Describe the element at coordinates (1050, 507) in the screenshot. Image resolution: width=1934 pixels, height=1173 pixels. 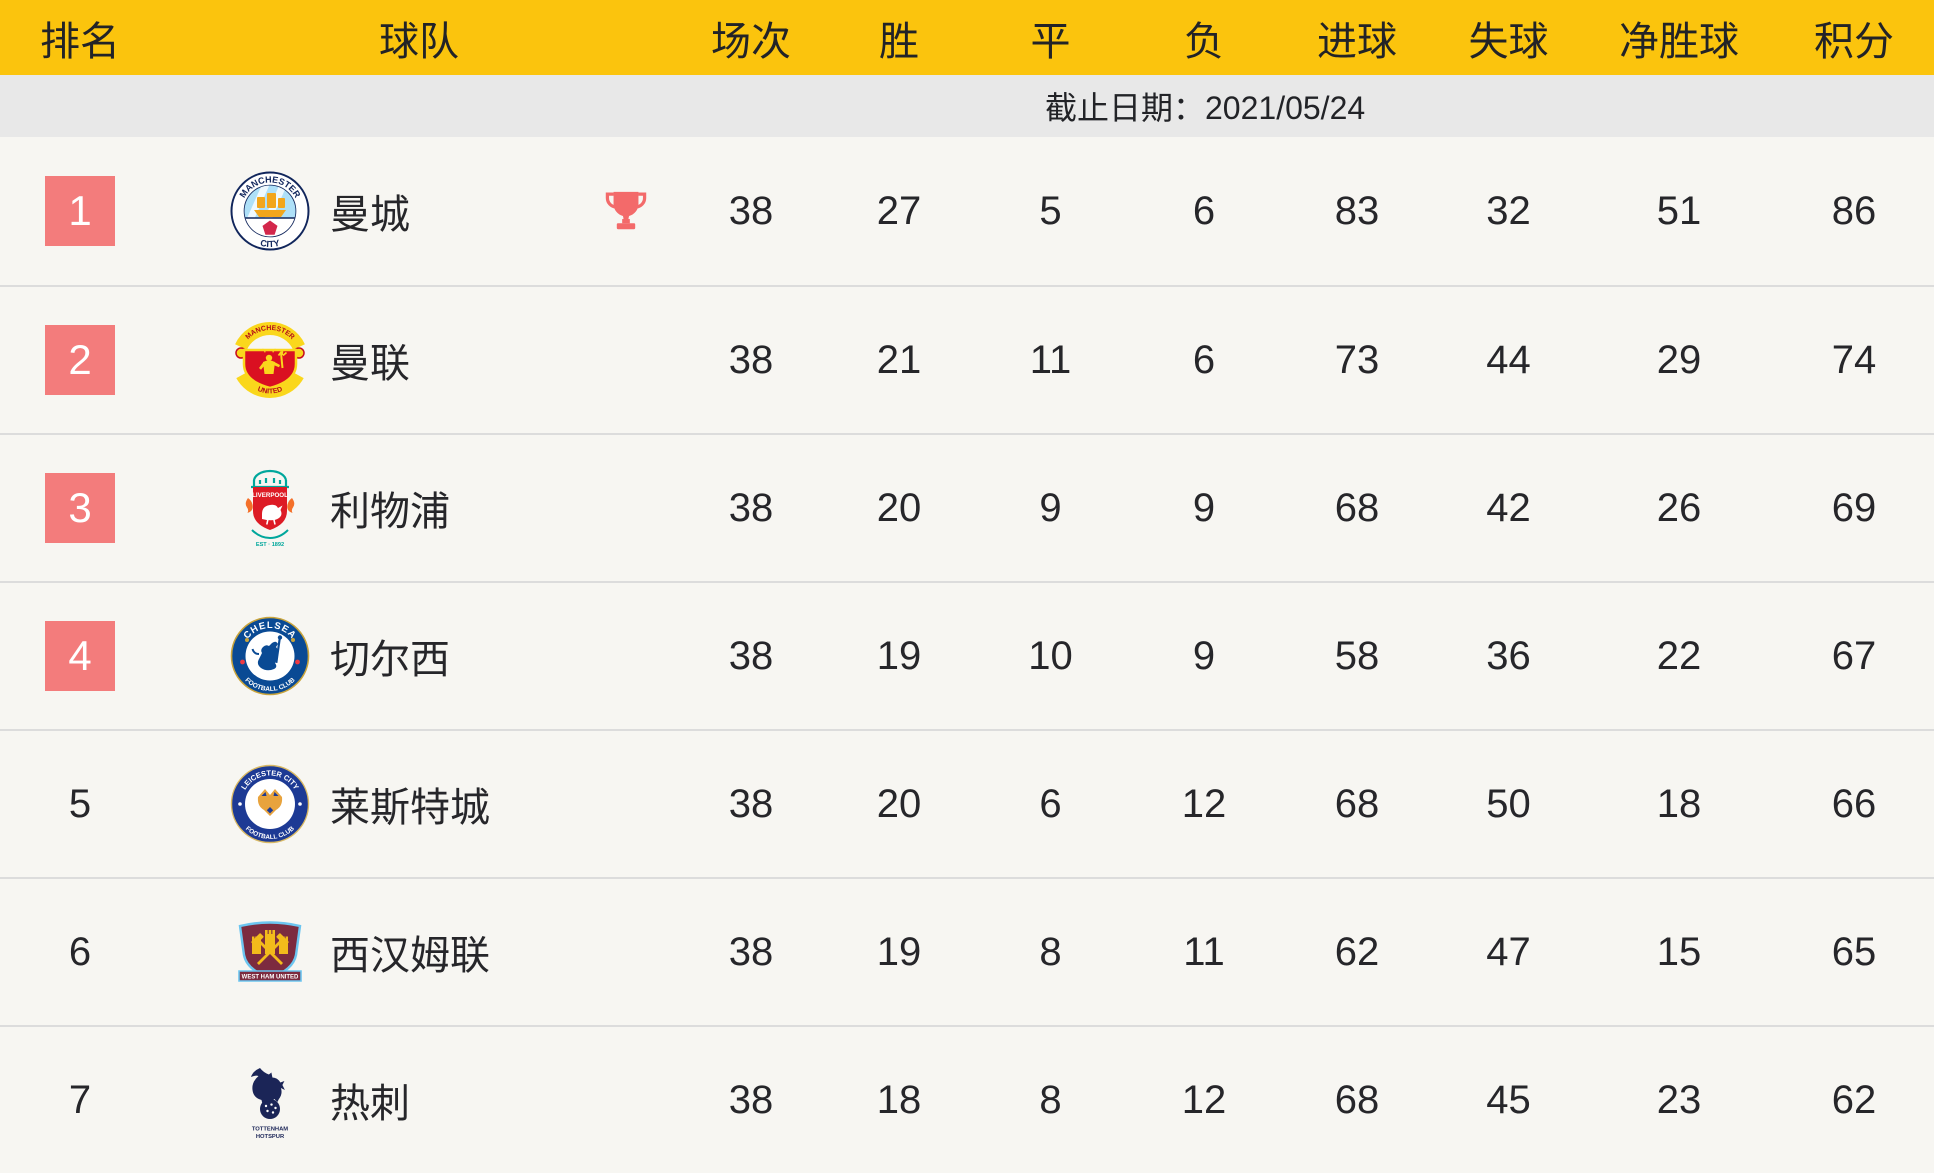
I see `stat-draw: 9` at that location.